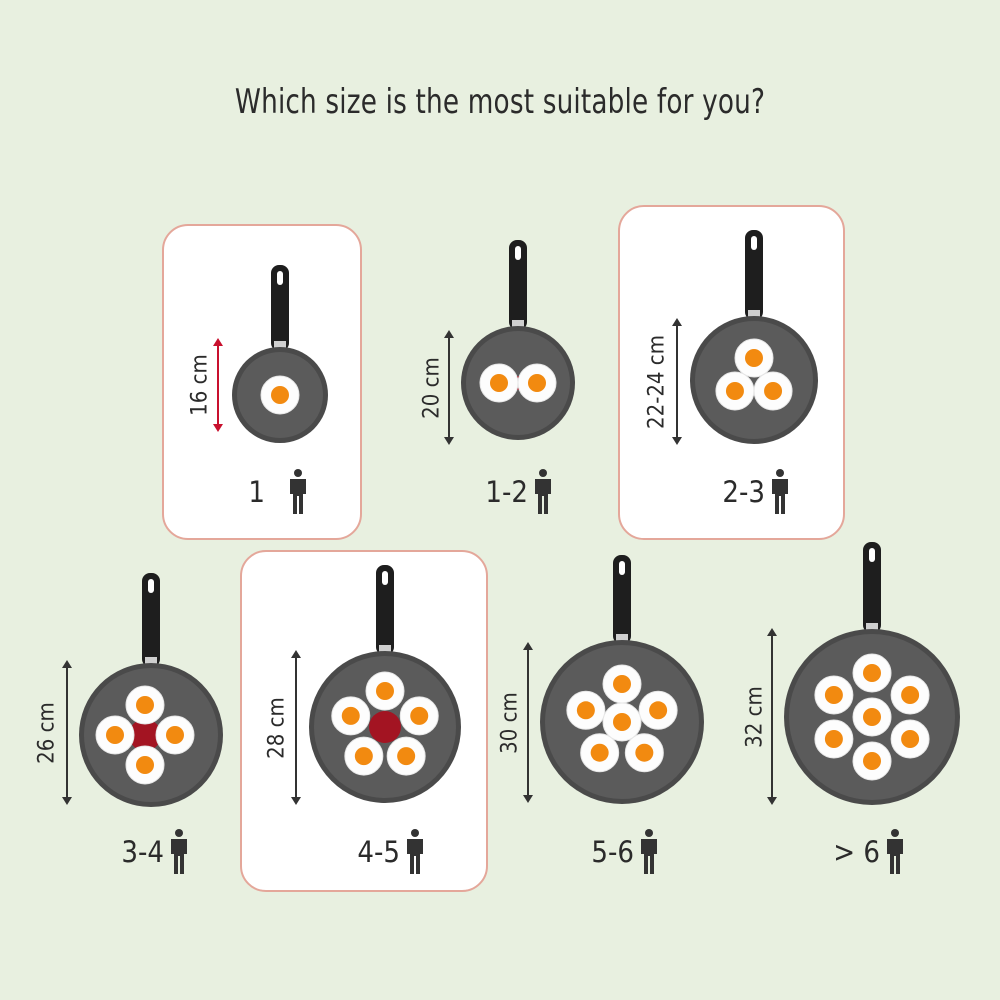 Image resolution: width=1000 pixels, height=1000 pixels. What do you see at coordinates (743, 492) in the screenshot?
I see `people-count: 2-3` at bounding box center [743, 492].